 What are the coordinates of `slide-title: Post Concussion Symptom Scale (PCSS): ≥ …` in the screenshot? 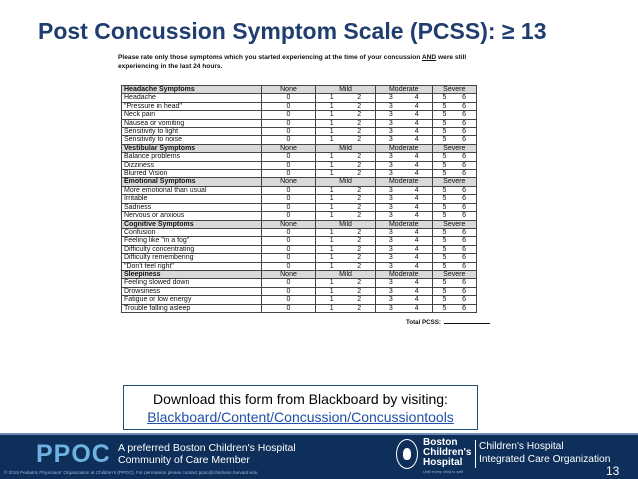 It's located at (292, 31).